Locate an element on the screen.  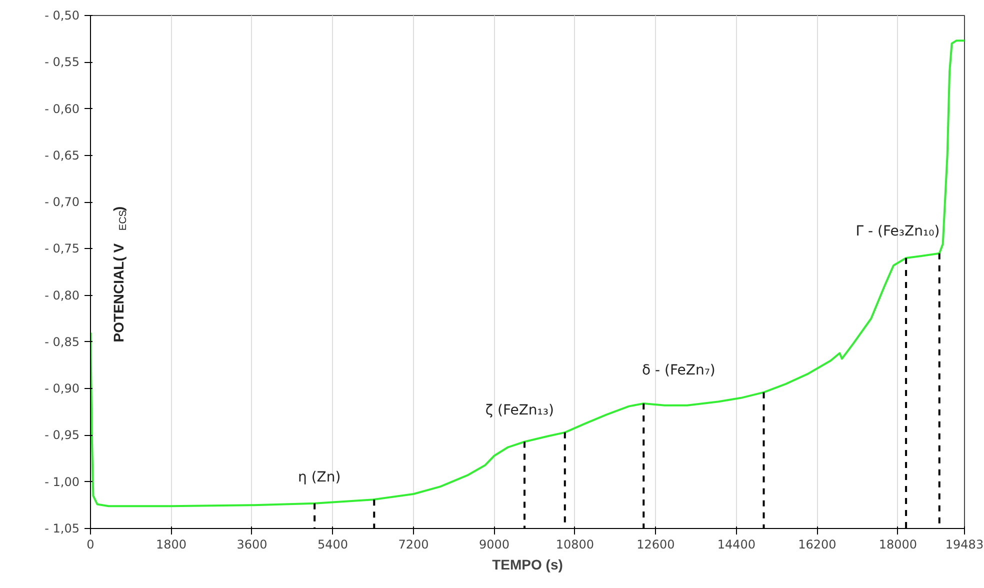
y-tick-label: - 0,90 is located at coordinates (62, 389).